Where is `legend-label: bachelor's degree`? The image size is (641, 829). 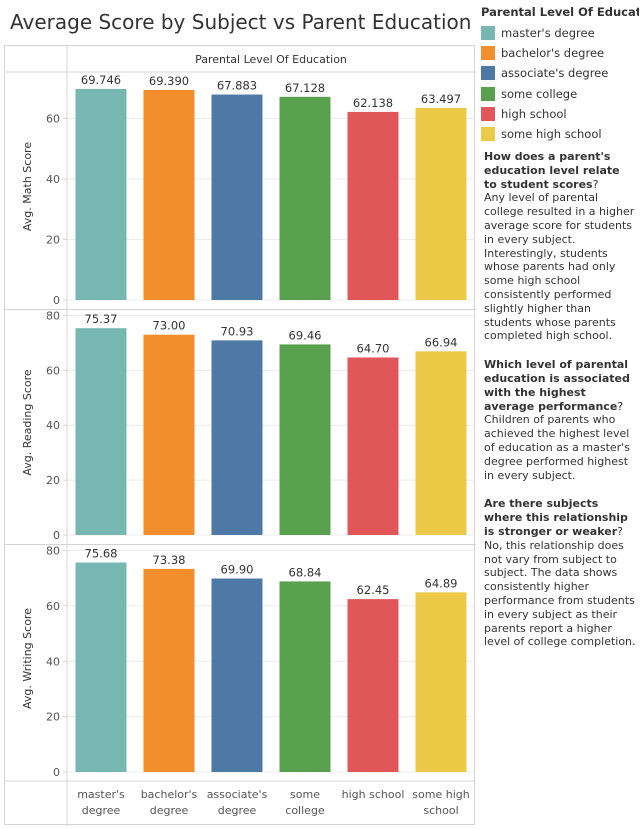
legend-label: bachelor's degree is located at coordinates (553, 53).